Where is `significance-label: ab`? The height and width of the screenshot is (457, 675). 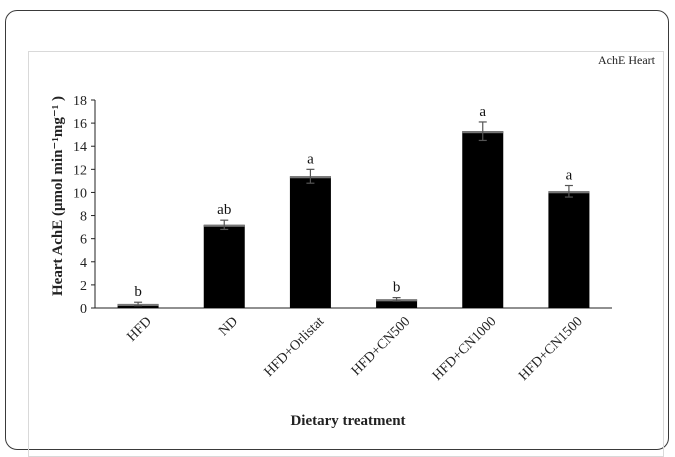 significance-label: ab is located at coordinates (224, 210).